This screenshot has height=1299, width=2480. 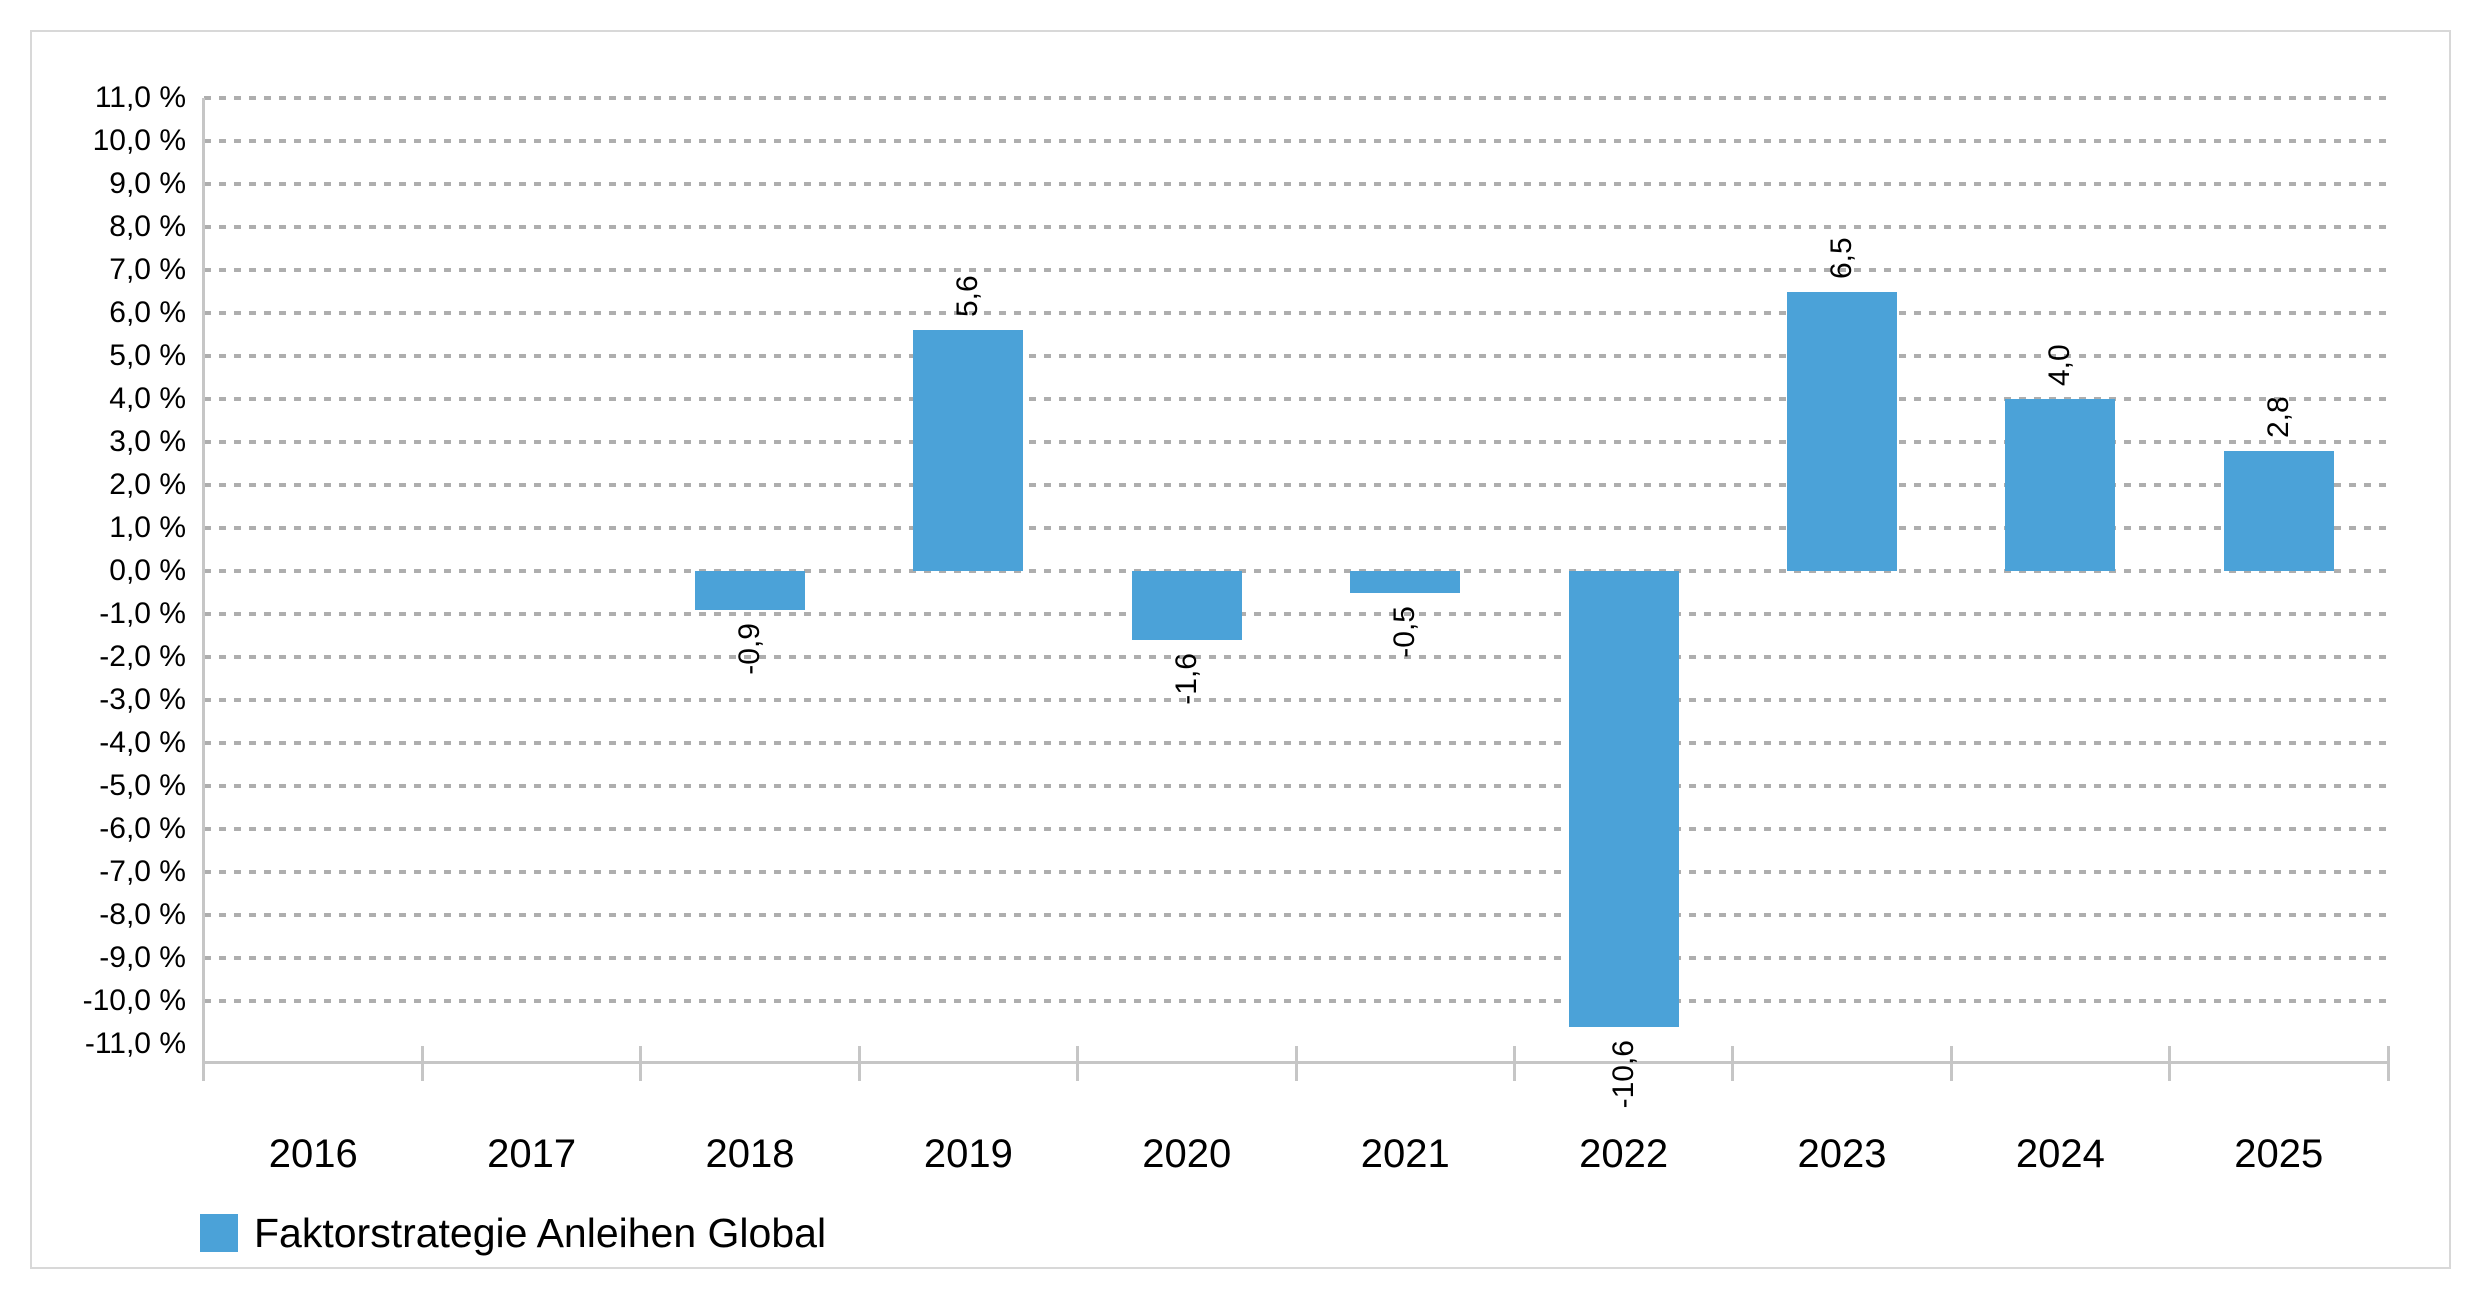 I want to click on y-axis-label: -9,0 %, so click(x=142, y=957).